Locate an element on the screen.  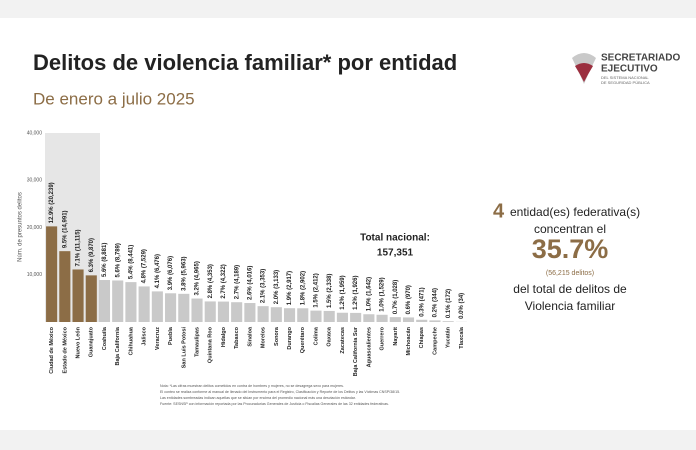
value-label: 1.2% (1,926) is located at coordinates (356, 293).